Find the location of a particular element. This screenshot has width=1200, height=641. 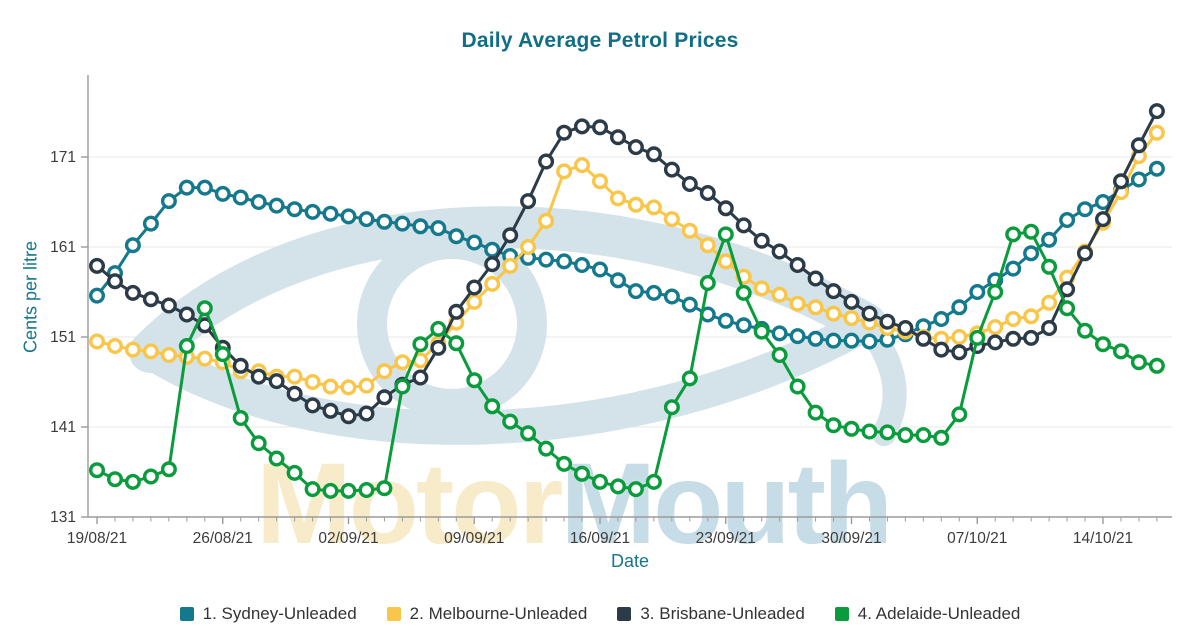

legend-item-brisbane: 3. Brisbane-Unleaded is located at coordinates (711, 614).